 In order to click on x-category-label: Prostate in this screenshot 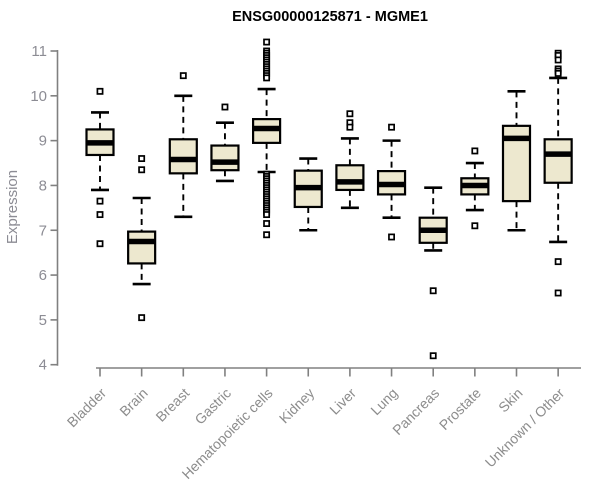, I will do `click(460, 409)`.